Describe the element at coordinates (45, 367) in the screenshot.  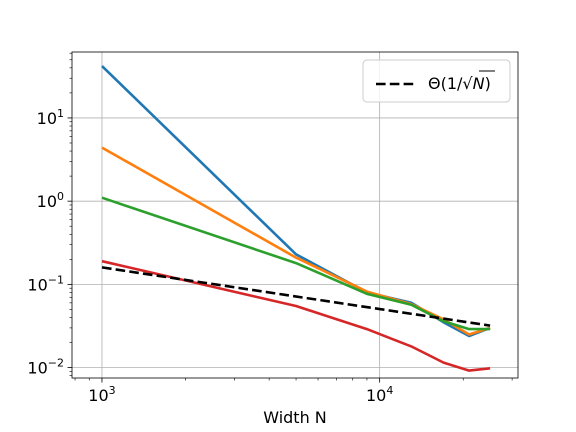
I see `y-tick-label-0: 10⁻²` at that location.